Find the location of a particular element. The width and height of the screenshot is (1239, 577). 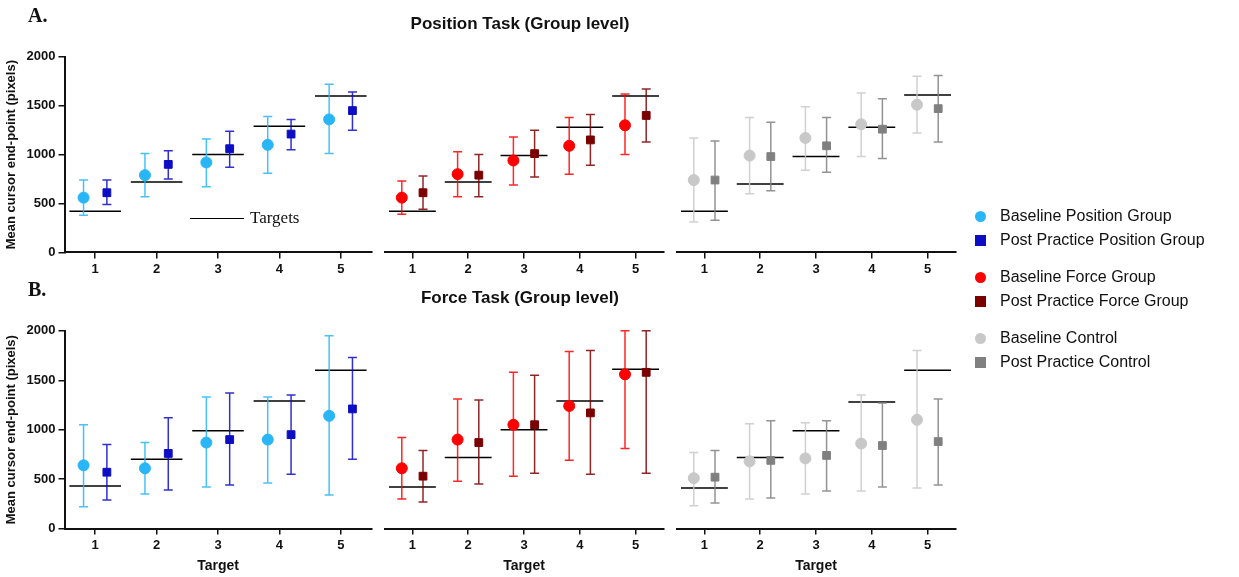

legend-label: Post Practice Force Group is located at coordinates (1094, 301).